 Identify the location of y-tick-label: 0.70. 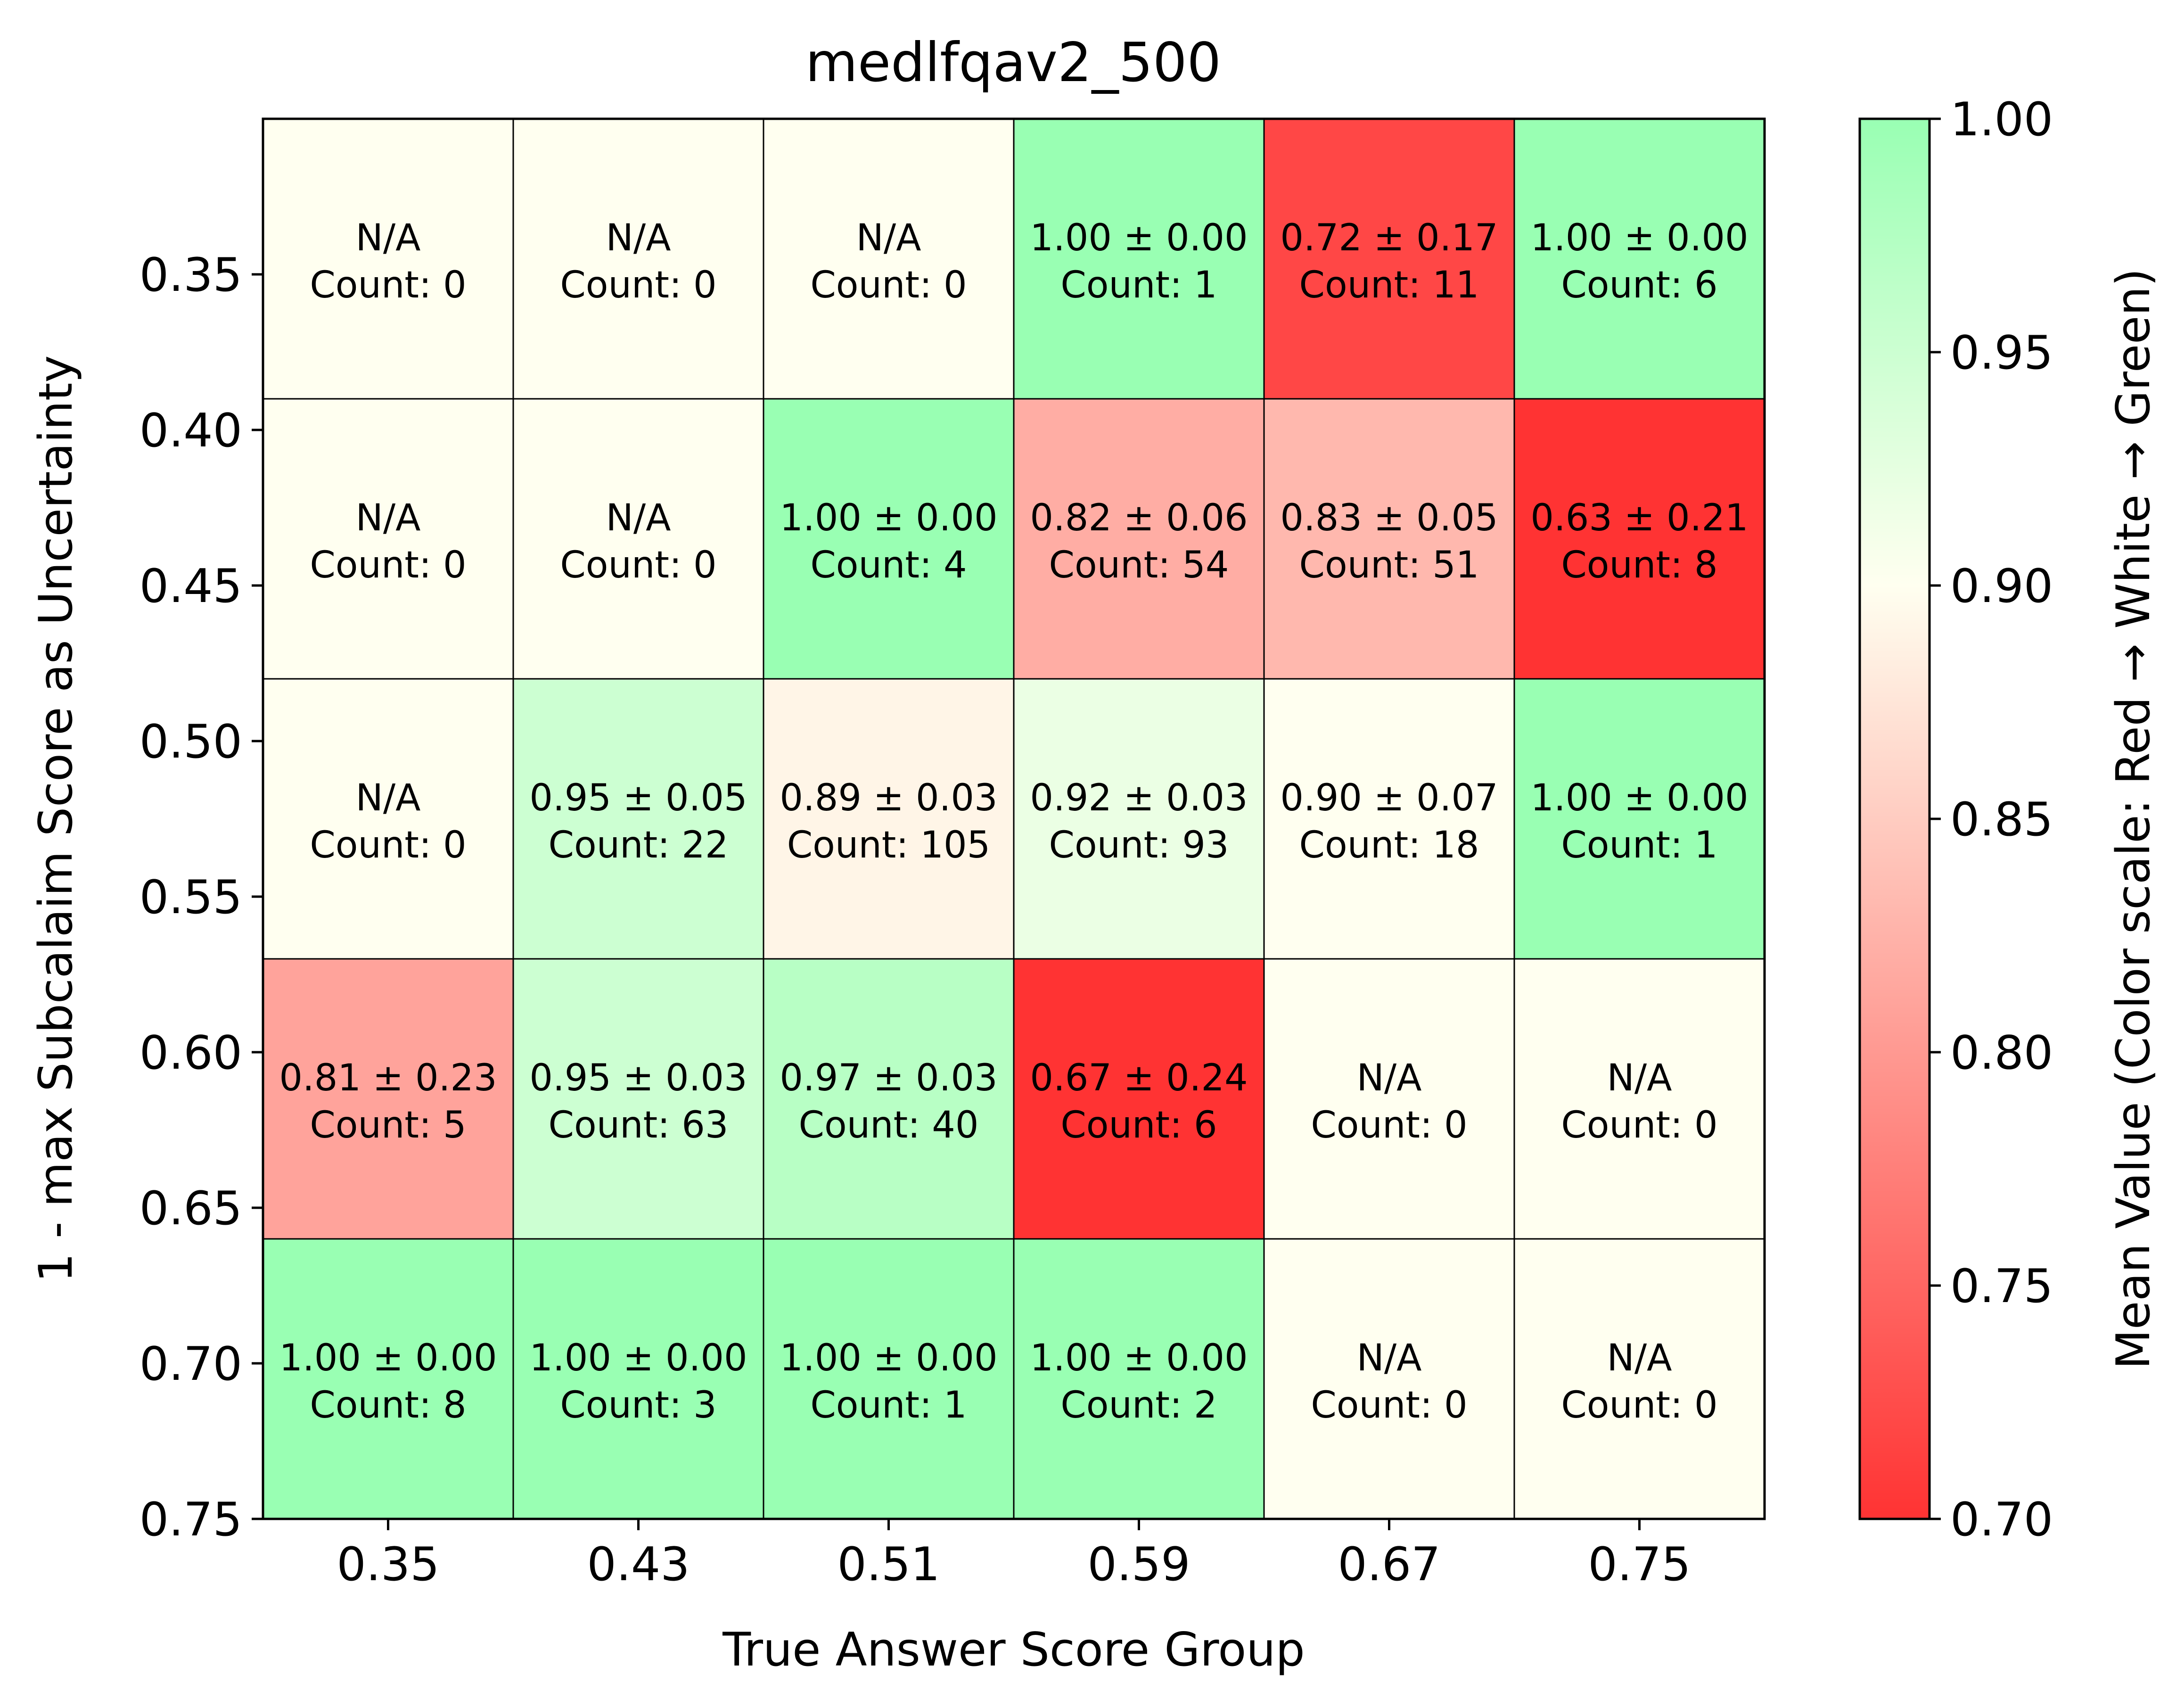
(191, 1364).